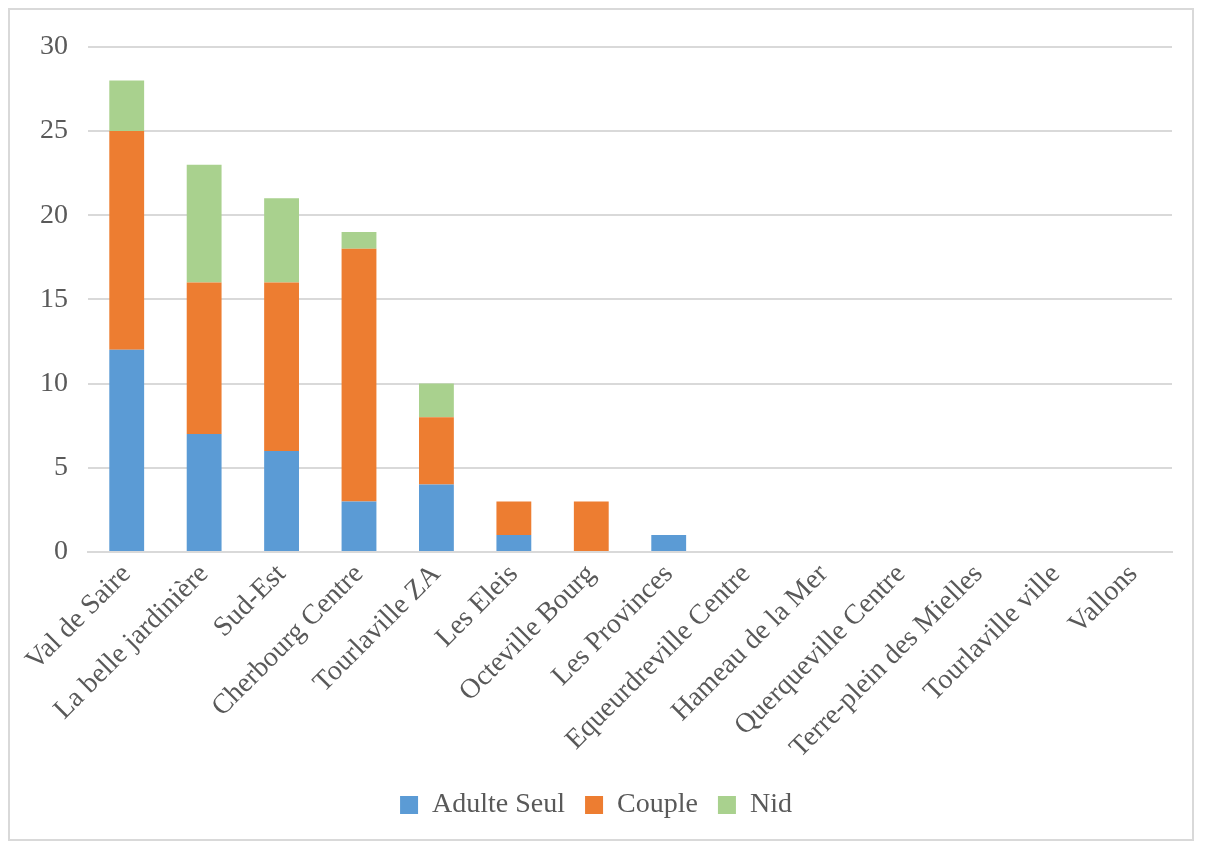 The image size is (1206, 853). I want to click on y-tick-label: 10, so click(54, 381).